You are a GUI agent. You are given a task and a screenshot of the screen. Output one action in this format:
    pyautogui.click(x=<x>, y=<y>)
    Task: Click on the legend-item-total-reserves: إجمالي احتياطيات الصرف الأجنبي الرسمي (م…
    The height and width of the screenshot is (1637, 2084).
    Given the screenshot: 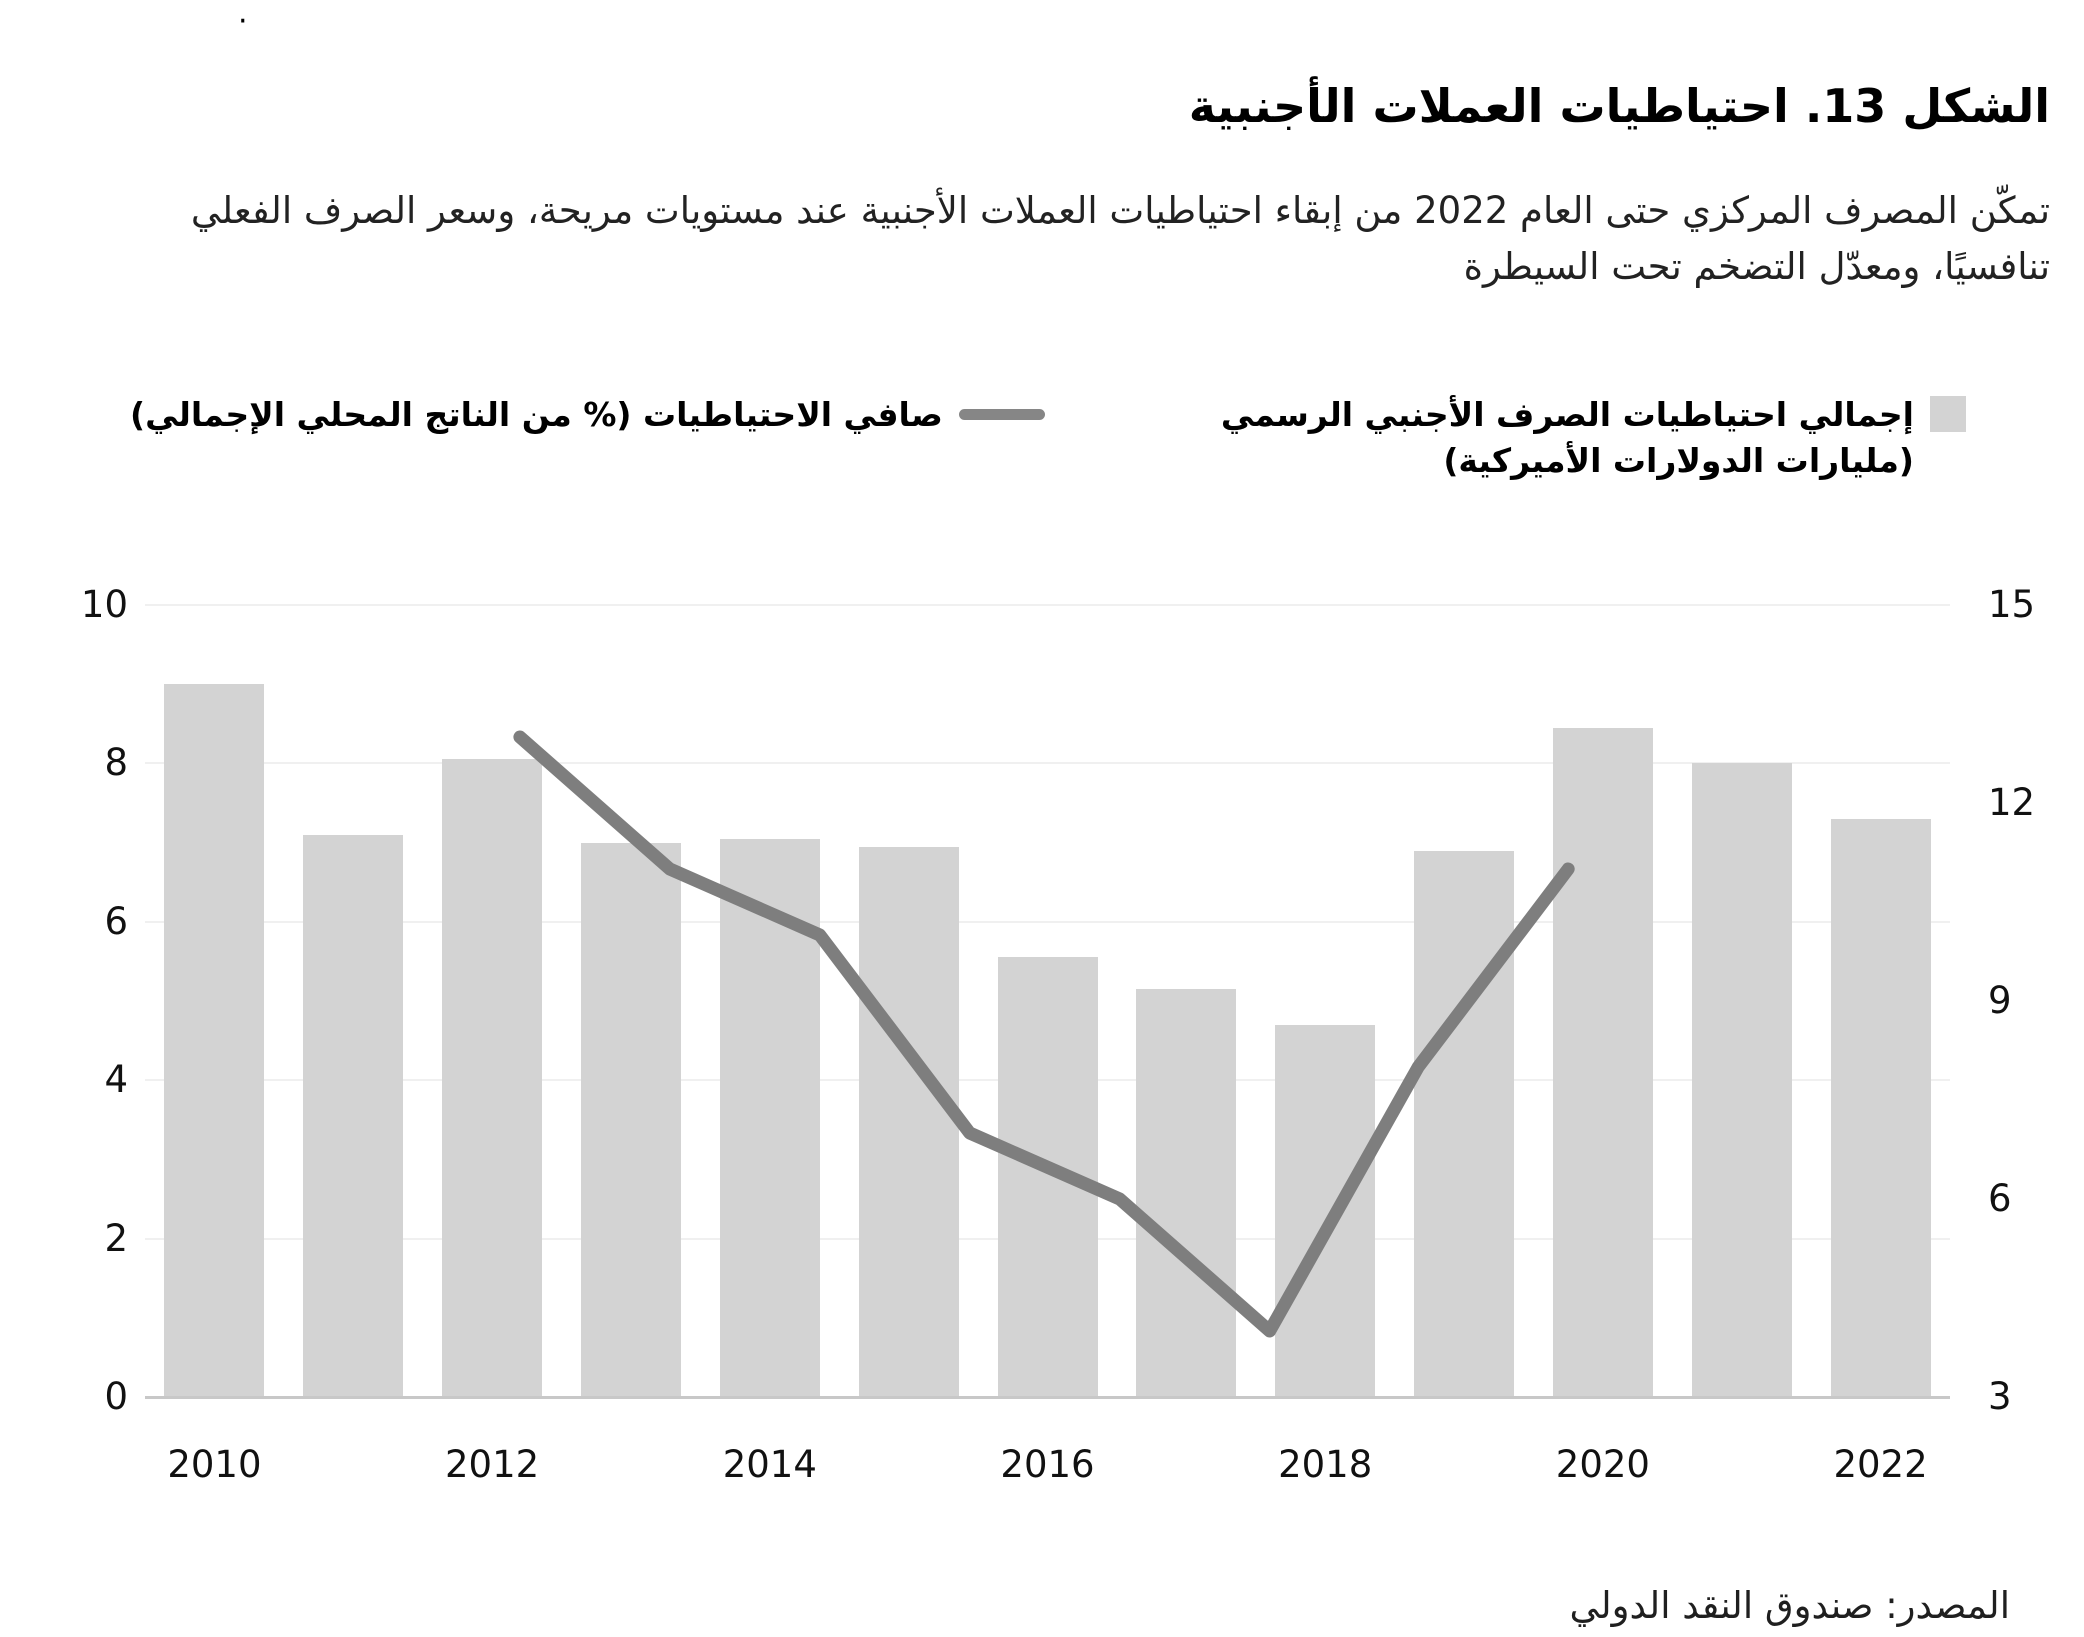 What is the action you would take?
    pyautogui.click(x=1593, y=437)
    